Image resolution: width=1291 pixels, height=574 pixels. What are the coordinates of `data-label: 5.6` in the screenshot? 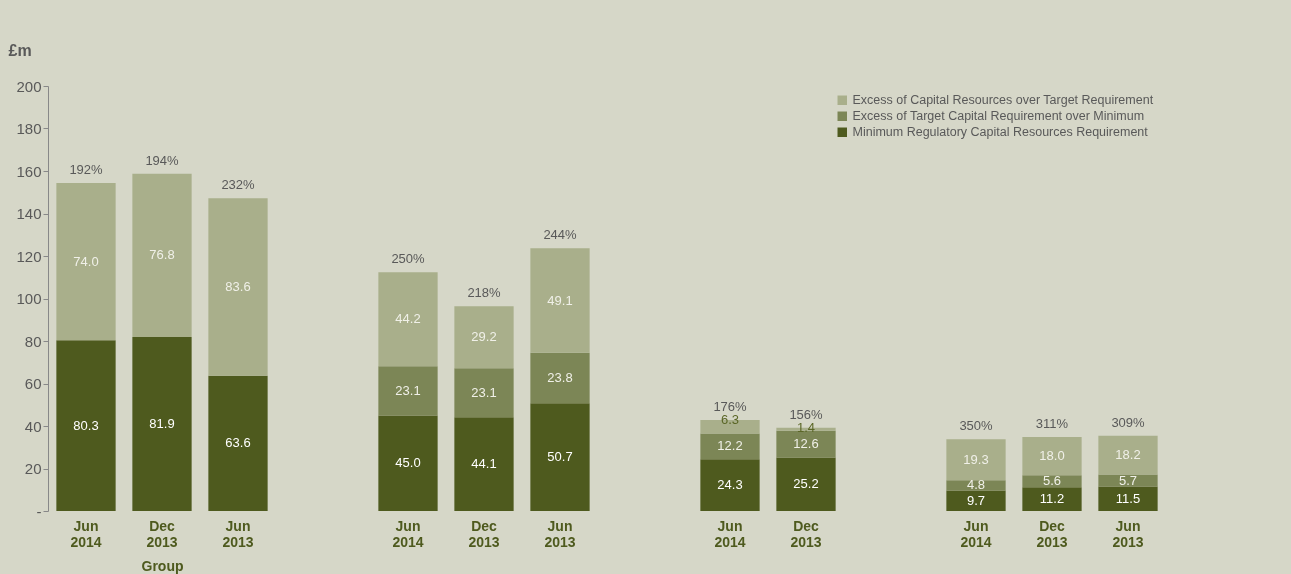 It's located at (1052, 481).